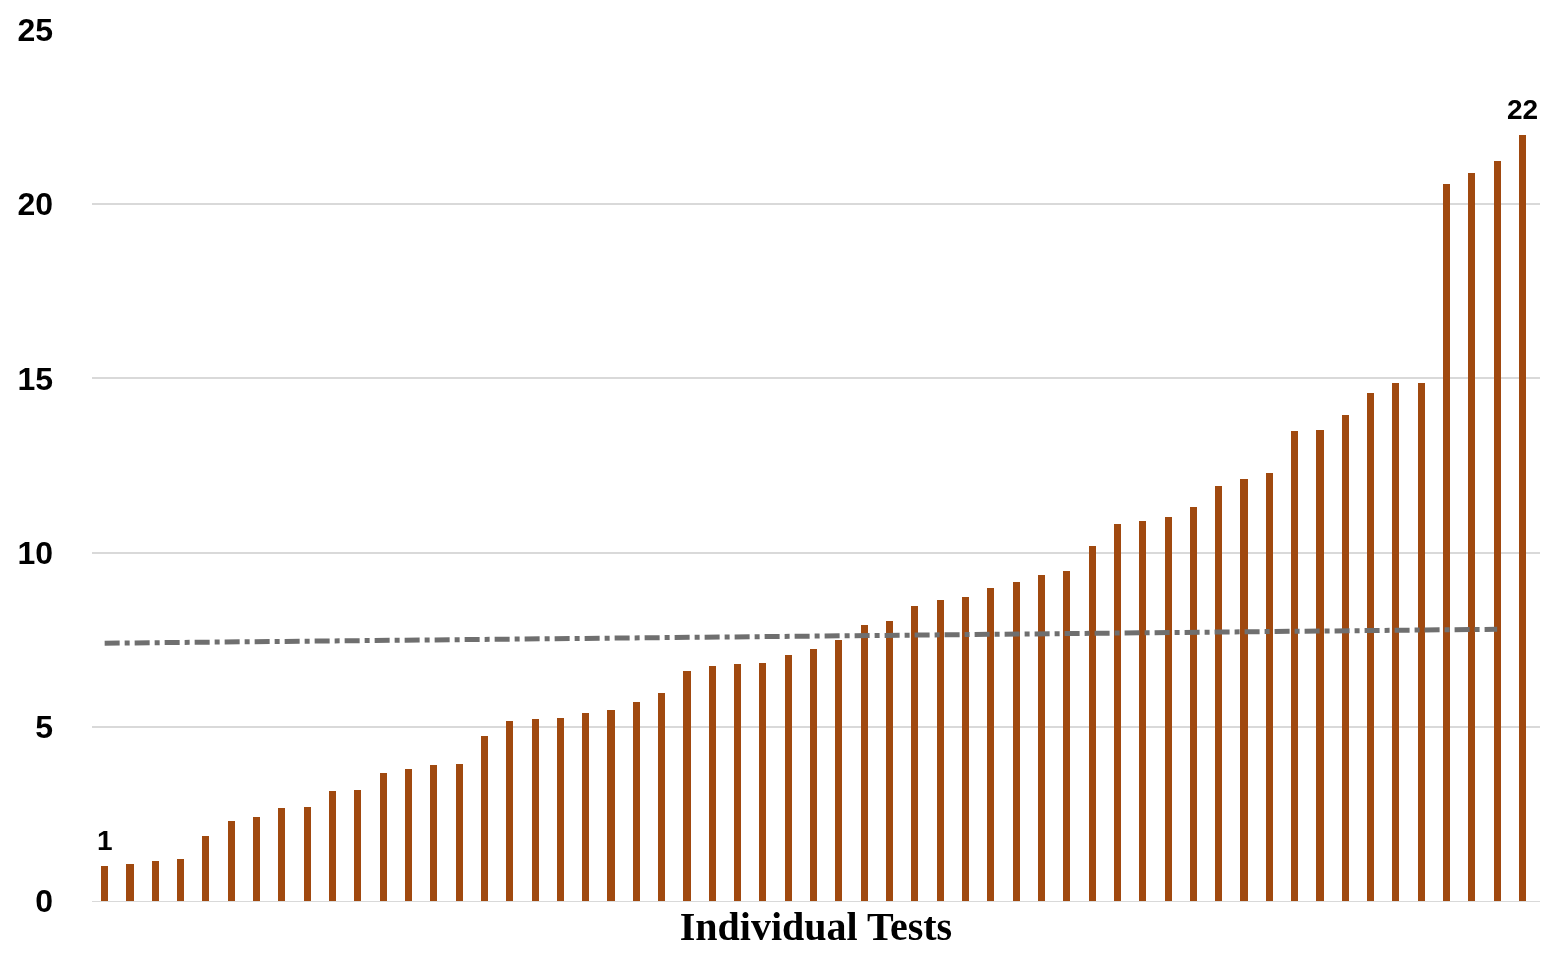 The image size is (1560, 968). Describe the element at coordinates (1523, 109) in the screenshot. I see `data-label: 22` at that location.